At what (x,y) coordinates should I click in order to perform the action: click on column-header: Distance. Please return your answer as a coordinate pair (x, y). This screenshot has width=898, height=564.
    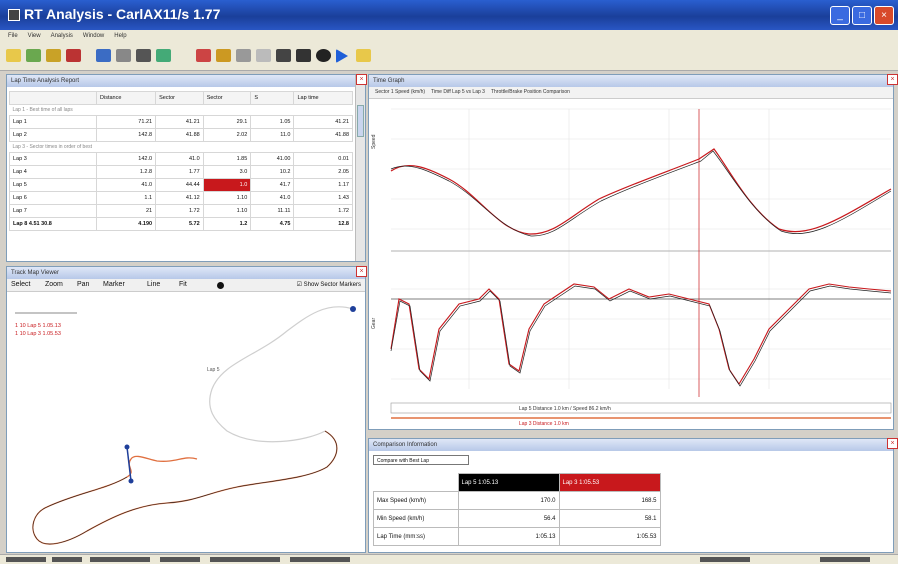
    Looking at the image, I should click on (126, 98).